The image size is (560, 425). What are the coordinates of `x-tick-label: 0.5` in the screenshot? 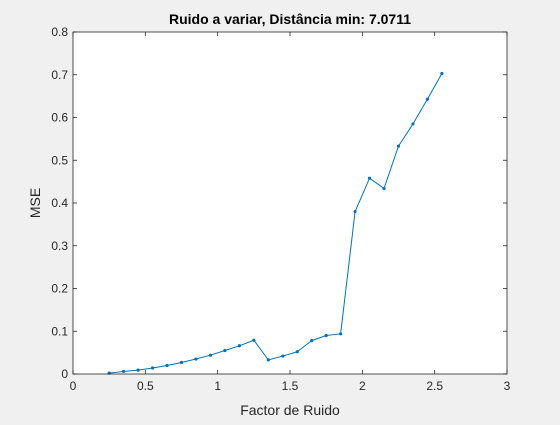 It's located at (145, 386).